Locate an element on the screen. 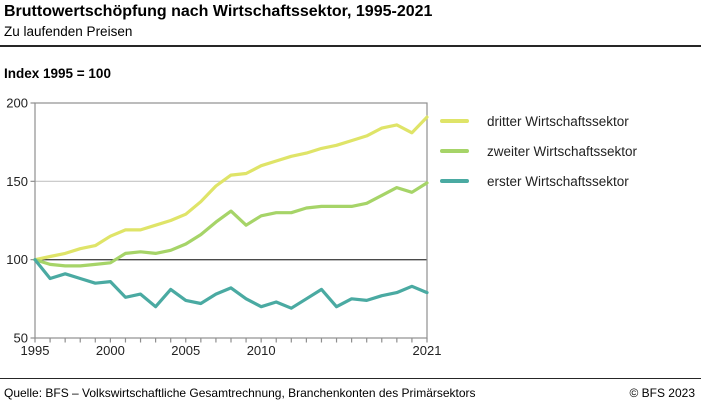  header-divider is located at coordinates (350, 46).